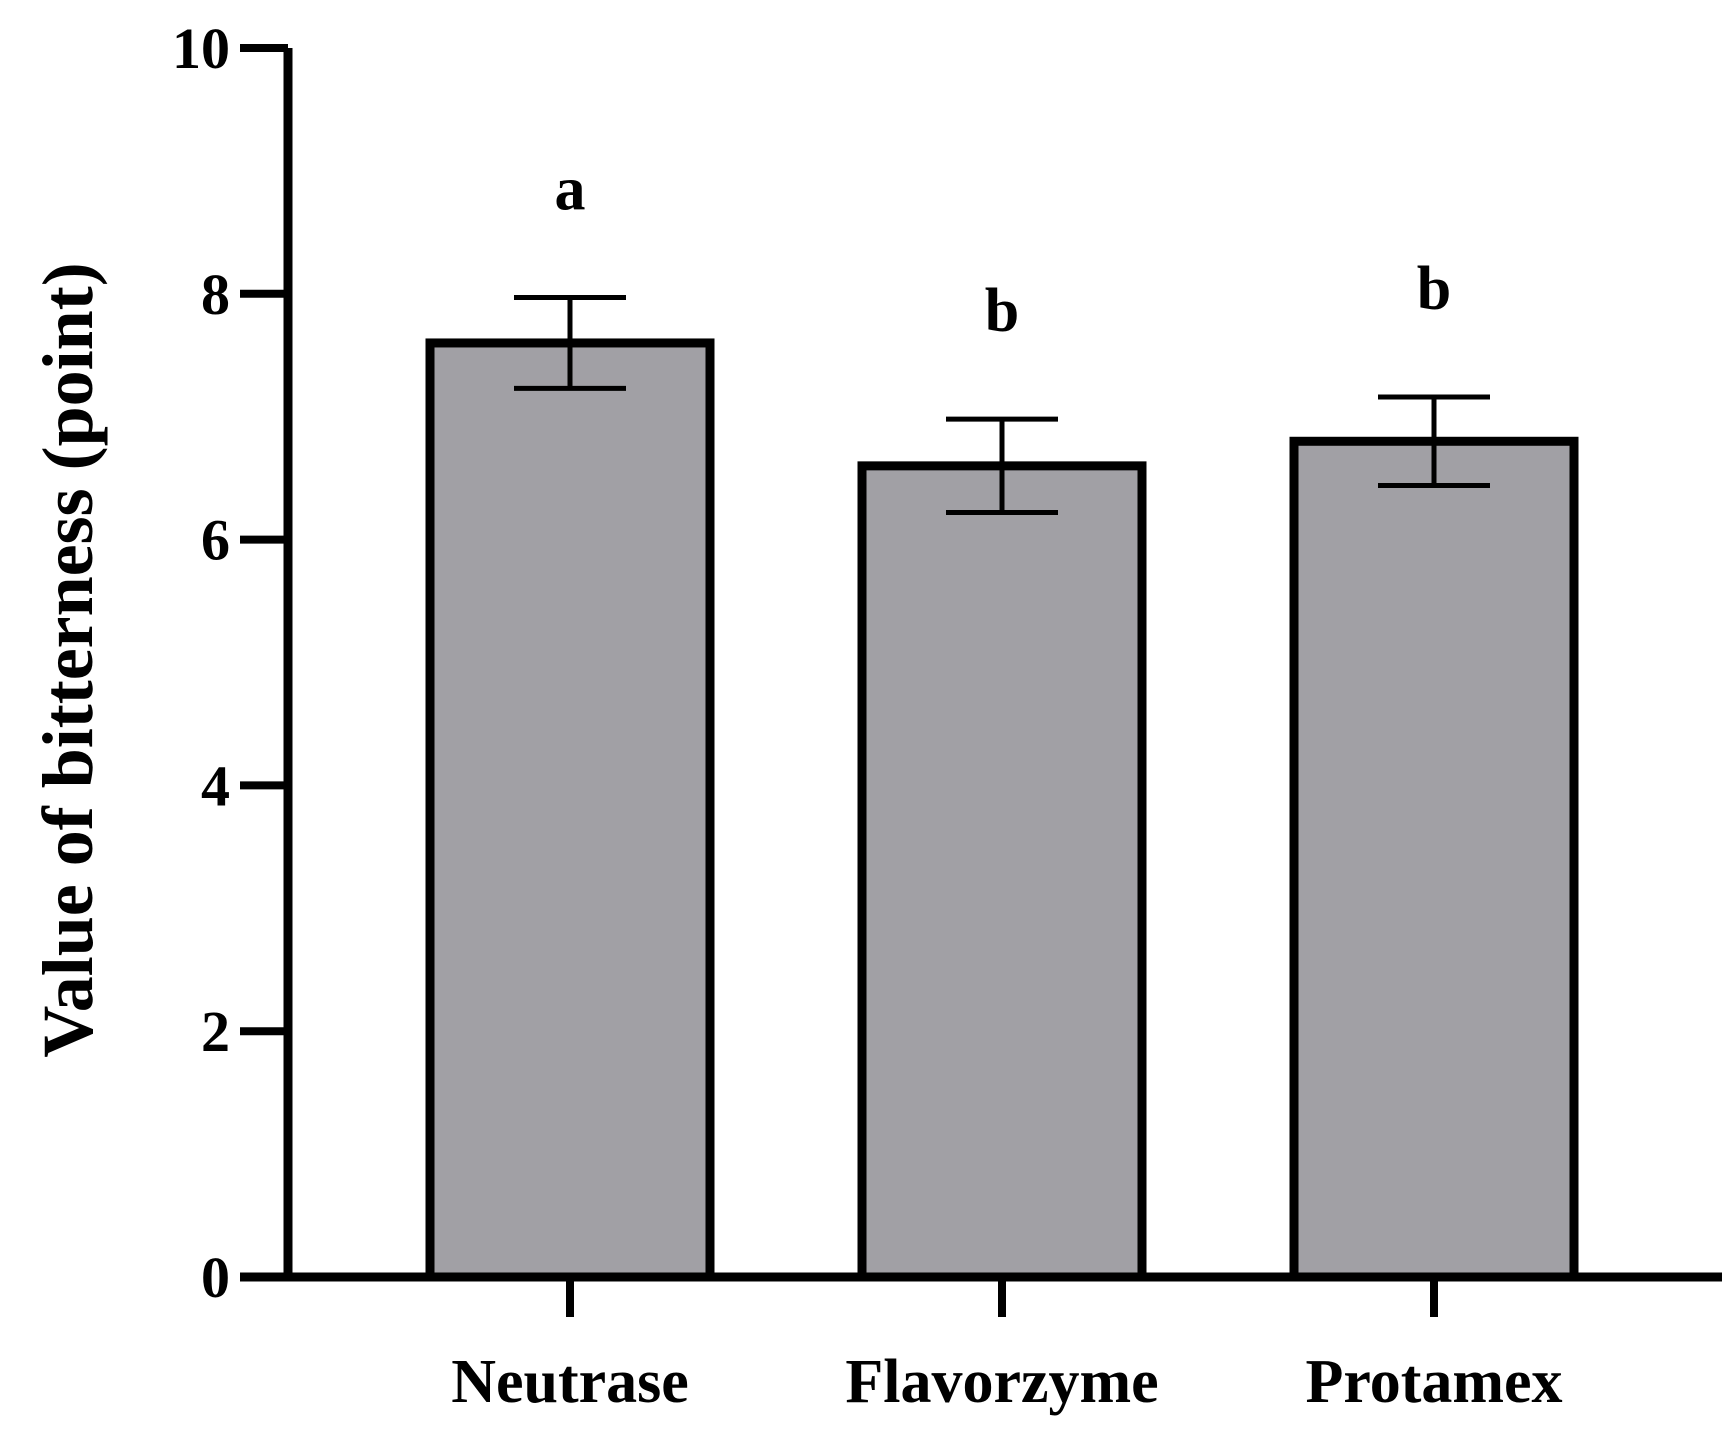  Describe the element at coordinates (1434, 289) in the screenshot. I see `significance-letter-protamex: b` at that location.